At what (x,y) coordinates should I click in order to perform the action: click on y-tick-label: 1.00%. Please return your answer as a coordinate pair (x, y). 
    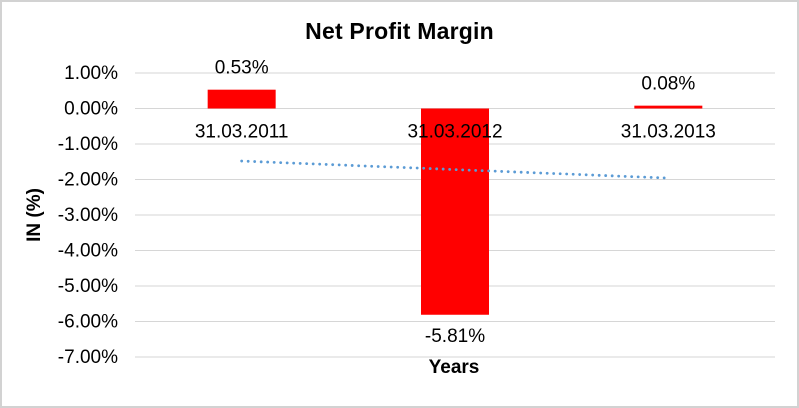
    Looking at the image, I should click on (91, 73).